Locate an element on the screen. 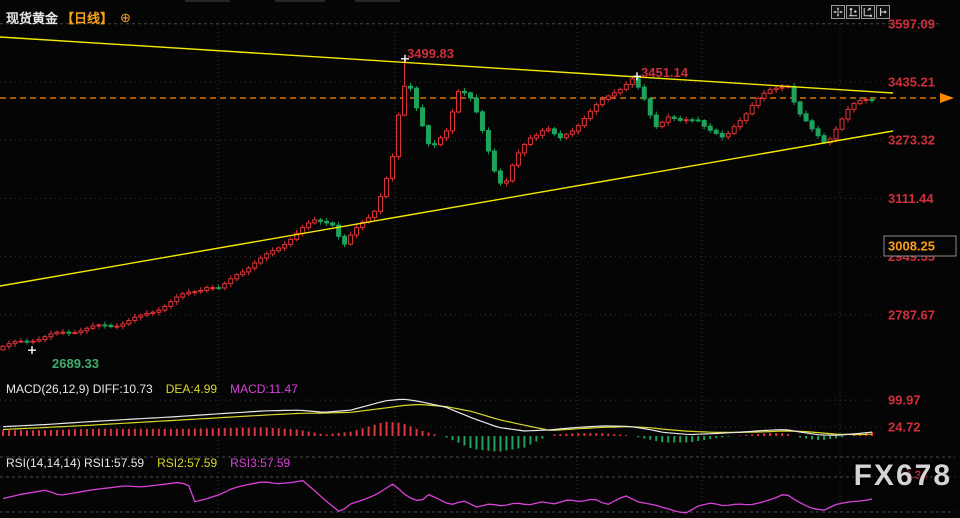 The image size is (960, 518). top-edge-artifact is located at coordinates (207, 1).